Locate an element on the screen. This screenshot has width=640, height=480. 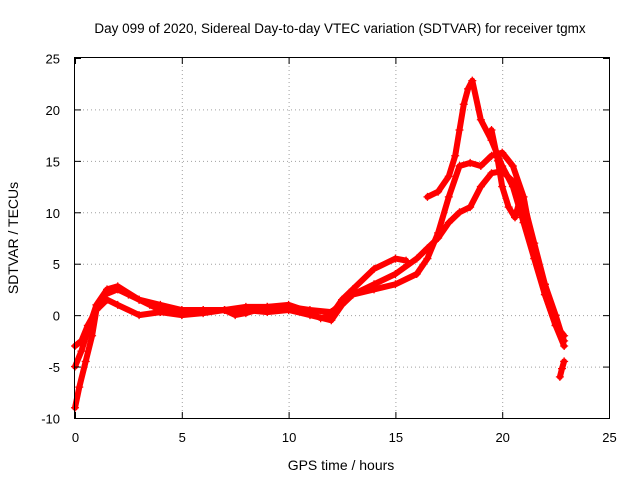
series-arc-f is located at coordinates (562, 369).